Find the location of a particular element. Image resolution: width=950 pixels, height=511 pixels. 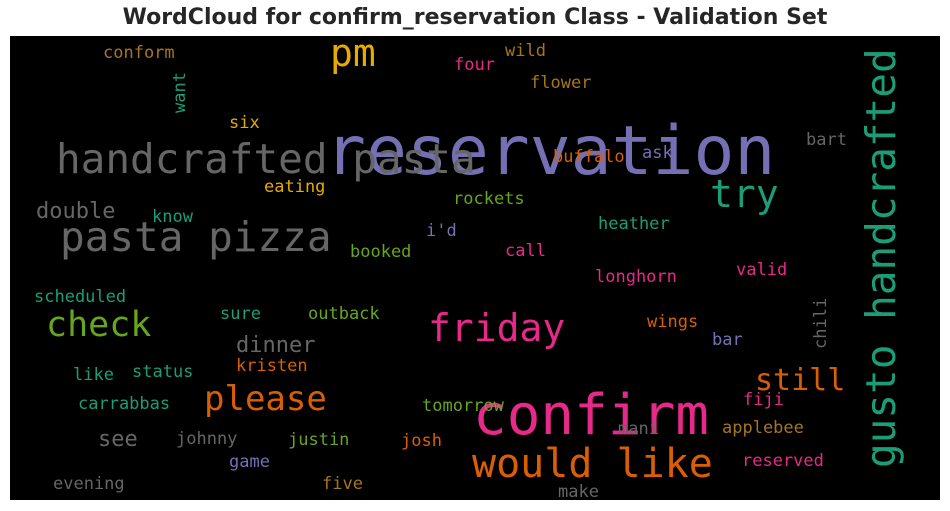

wordcloud-word: evening is located at coordinates (89, 484).